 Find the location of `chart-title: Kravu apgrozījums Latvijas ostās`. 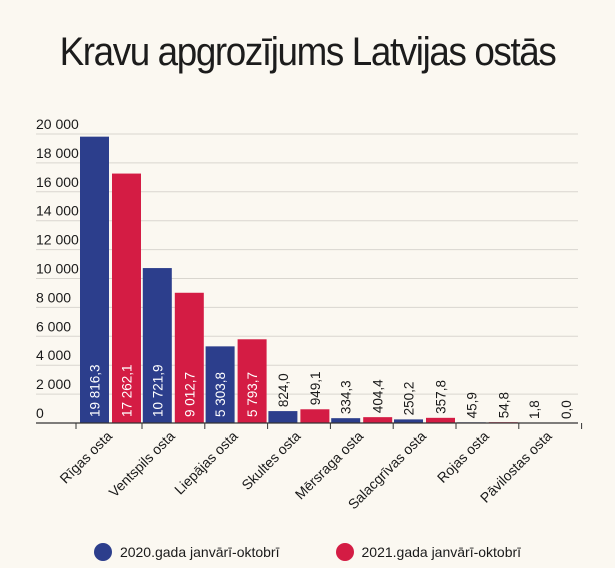

chart-title: Kravu apgrozījums Latvijas ostās is located at coordinates (308, 52).